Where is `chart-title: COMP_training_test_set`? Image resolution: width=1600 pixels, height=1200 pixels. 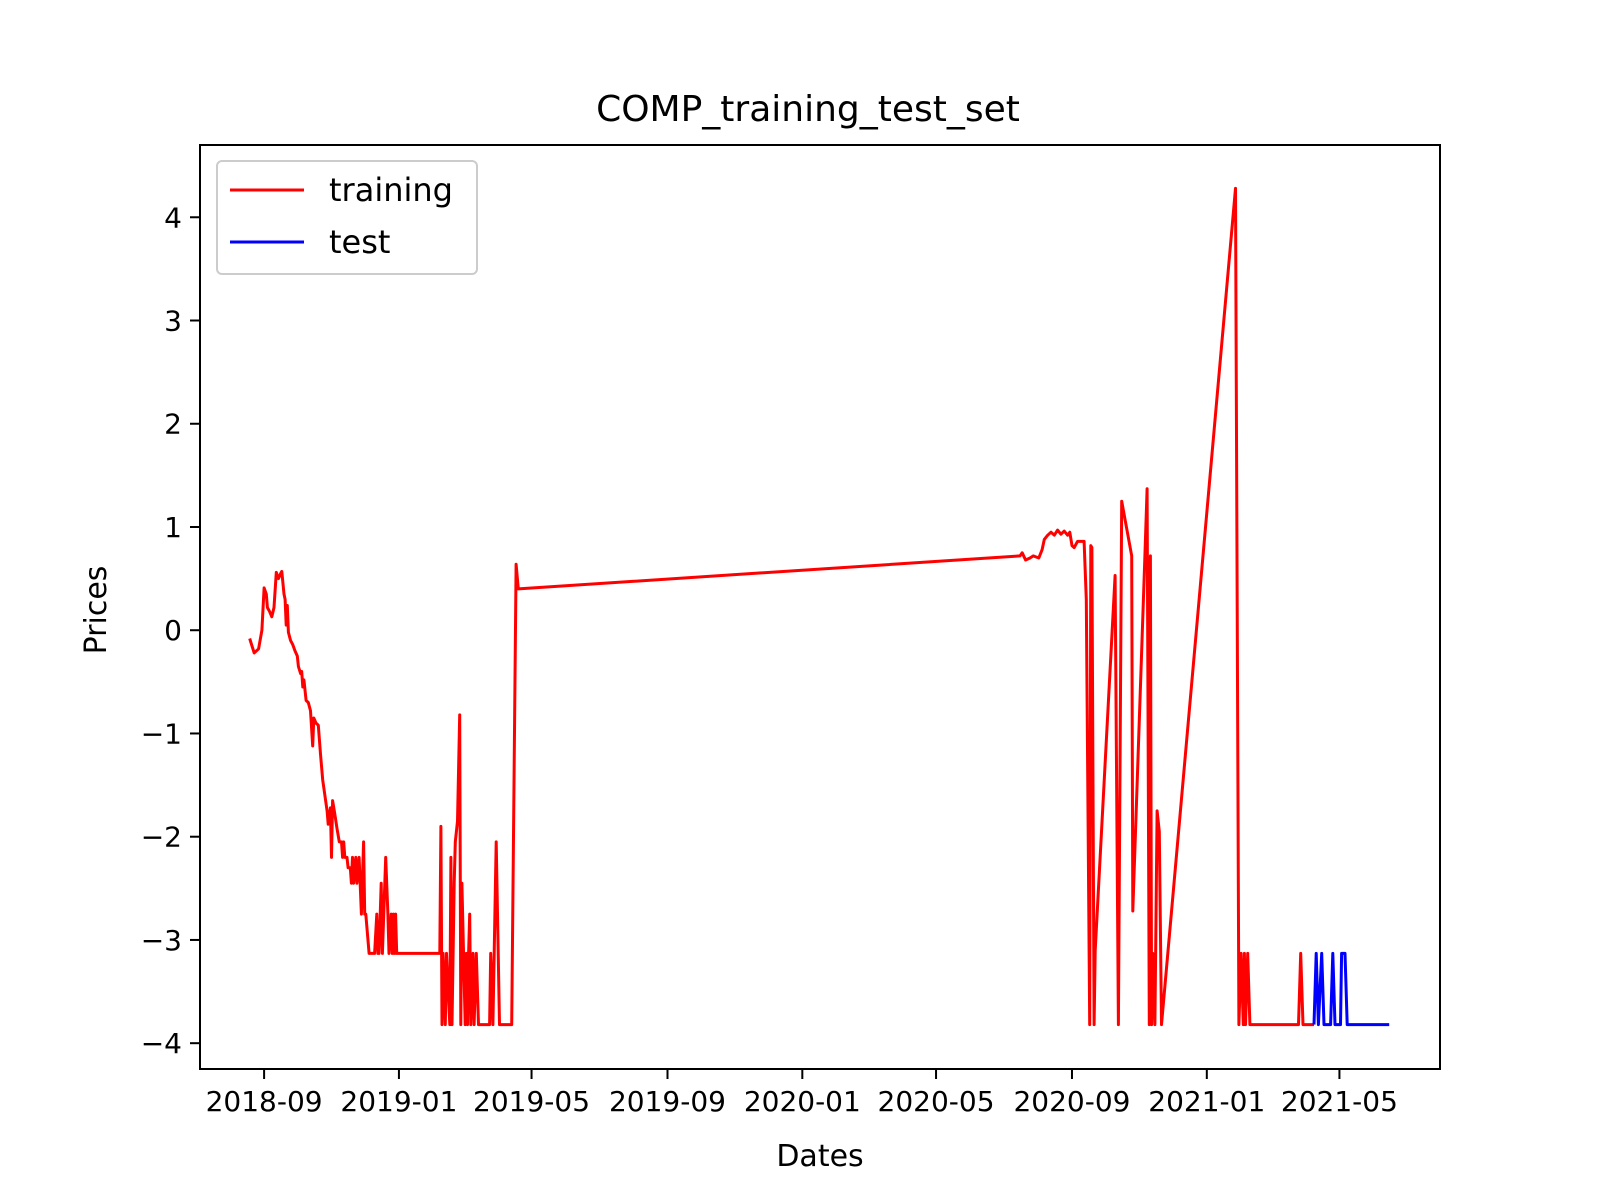 chart-title: COMP_training_test_set is located at coordinates (808, 109).